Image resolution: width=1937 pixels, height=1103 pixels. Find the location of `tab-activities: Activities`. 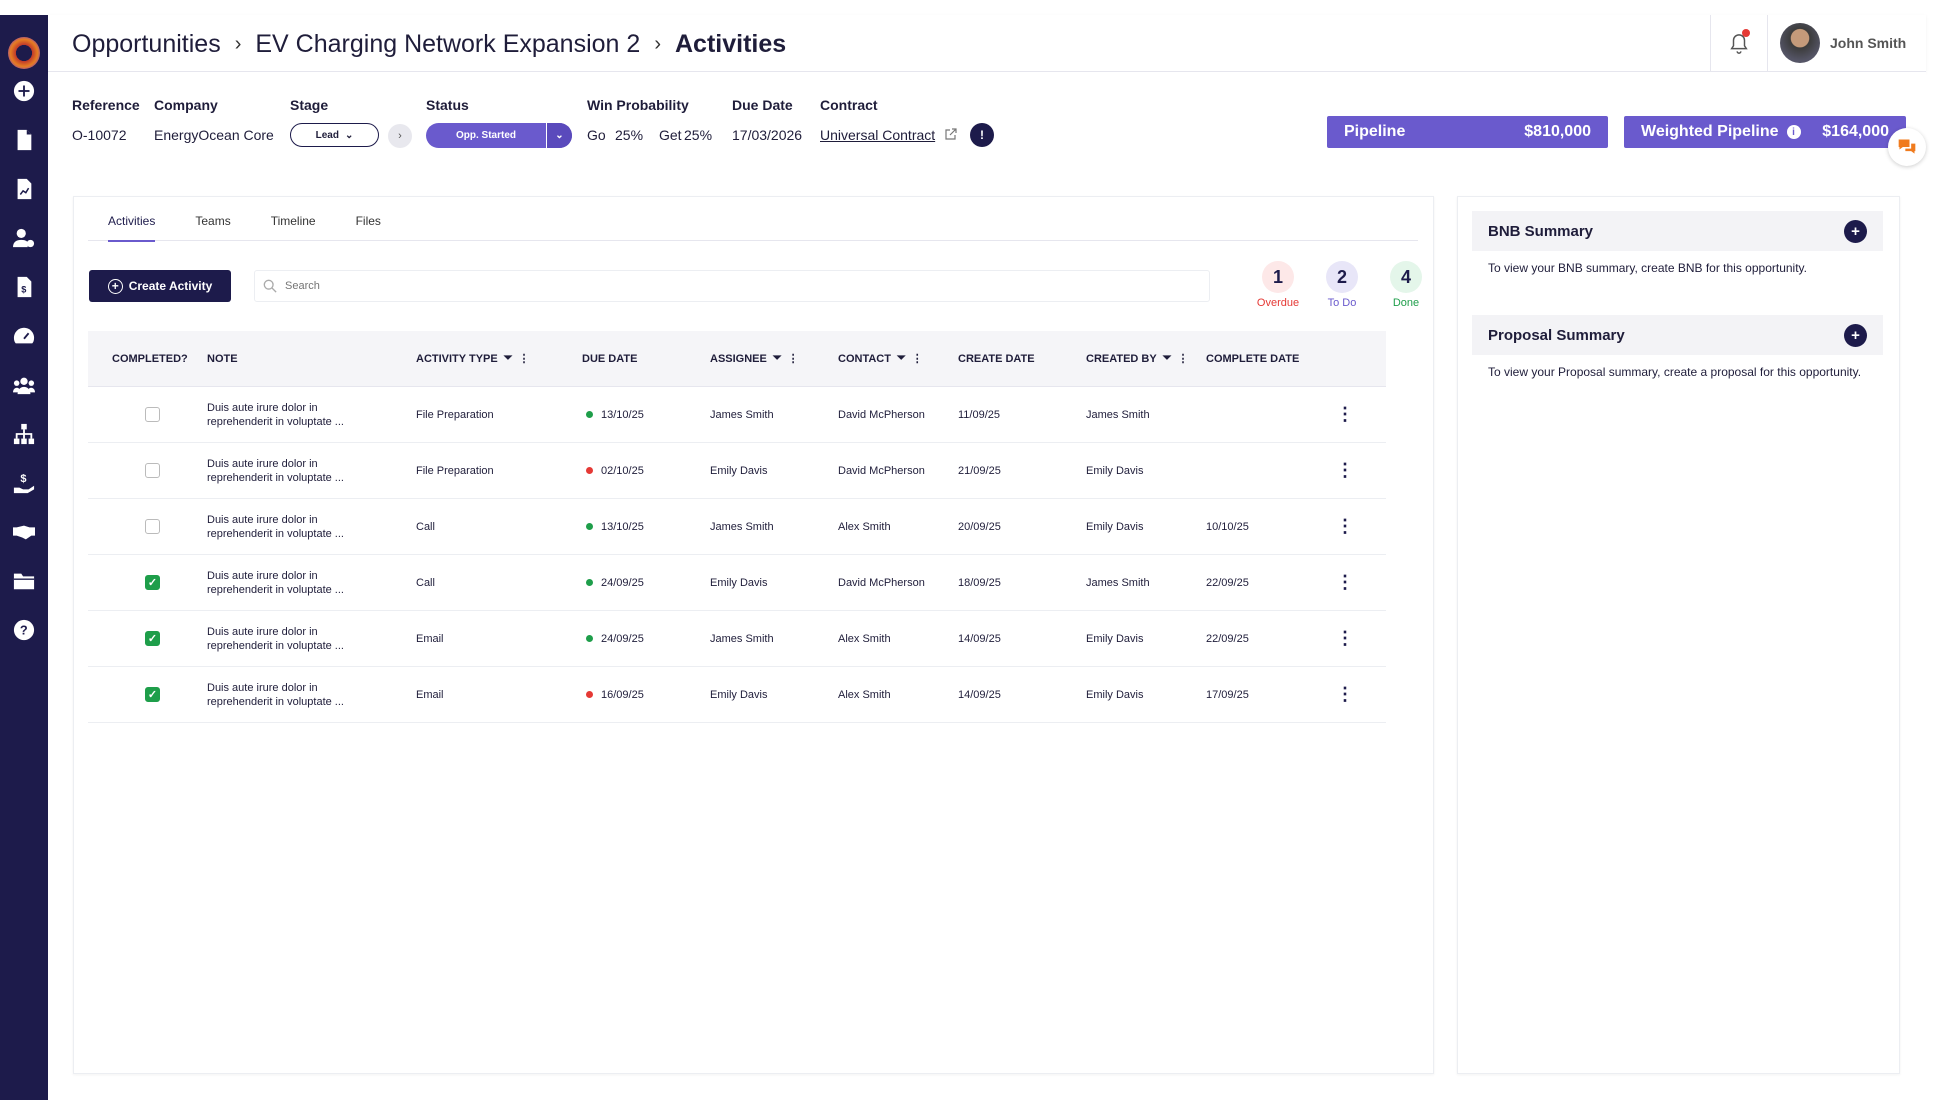

tab-activities: Activities is located at coordinates (131, 226).